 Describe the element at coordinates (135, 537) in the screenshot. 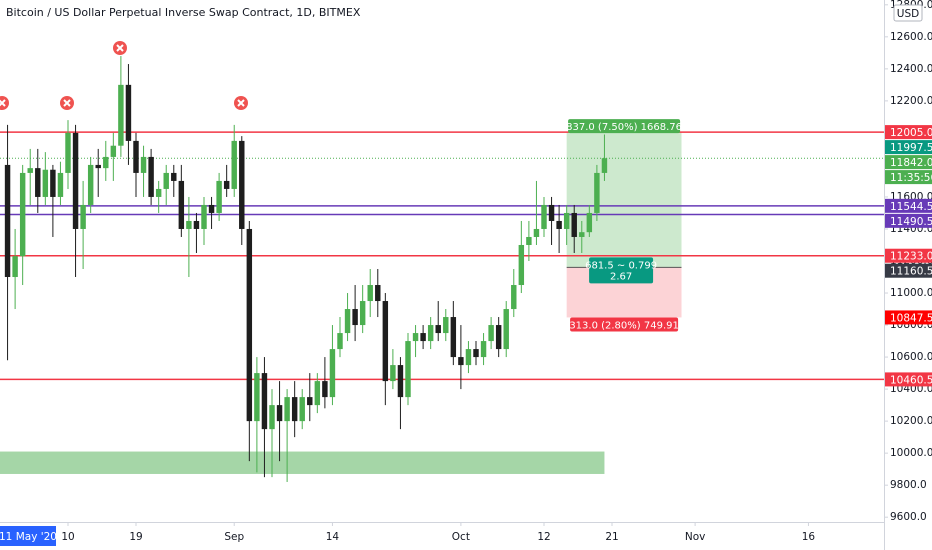

I see `x-tick-label: 19` at that location.